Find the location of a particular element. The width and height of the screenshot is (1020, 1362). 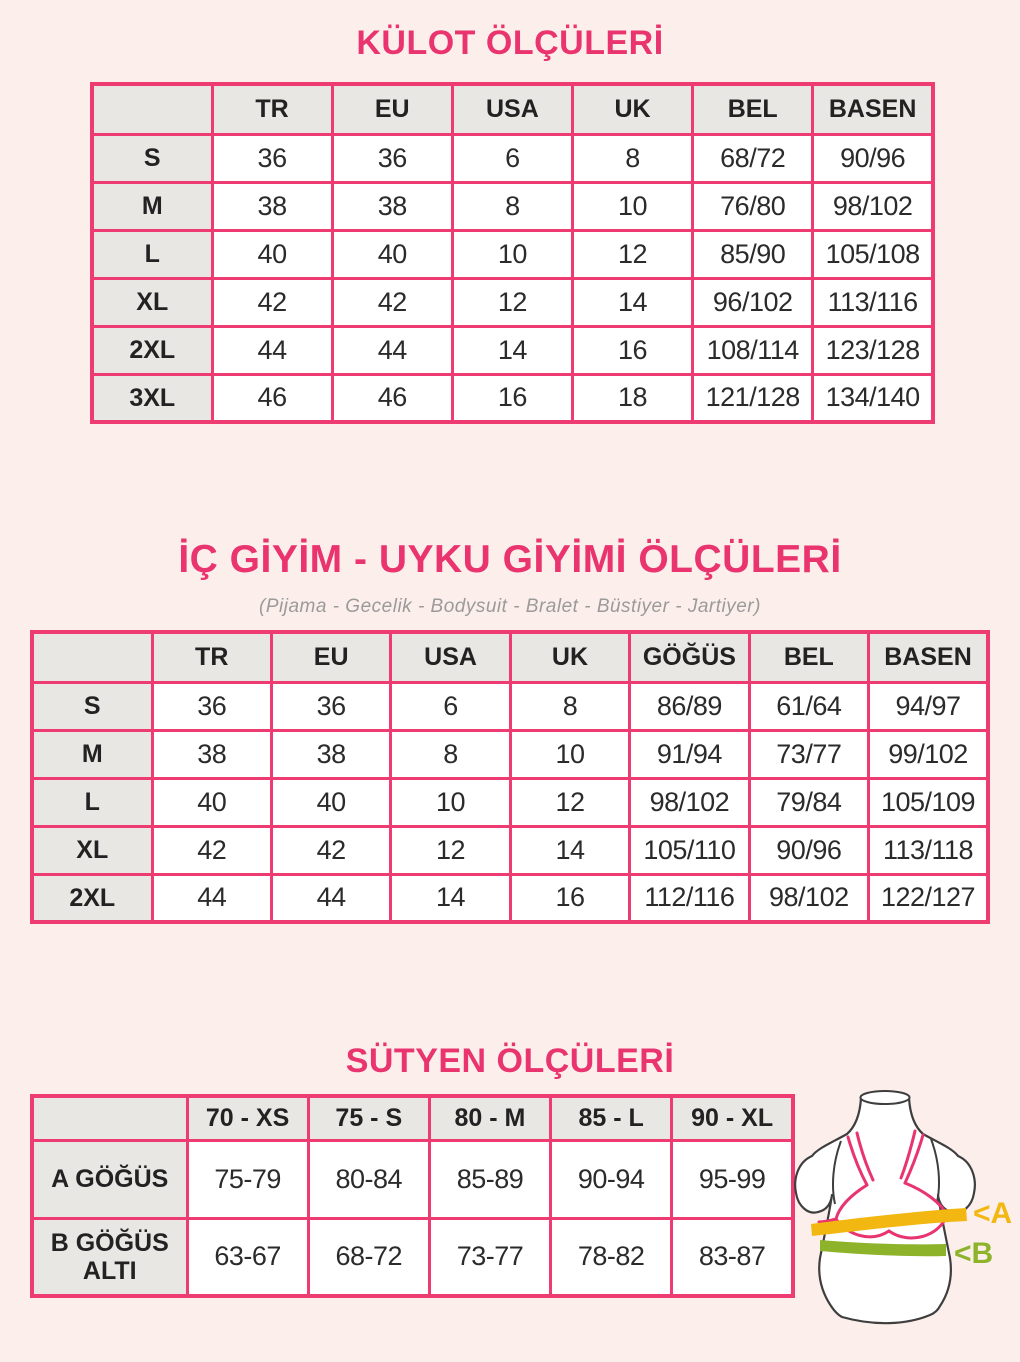

data-cell: 90-94 is located at coordinates (611, 1179).